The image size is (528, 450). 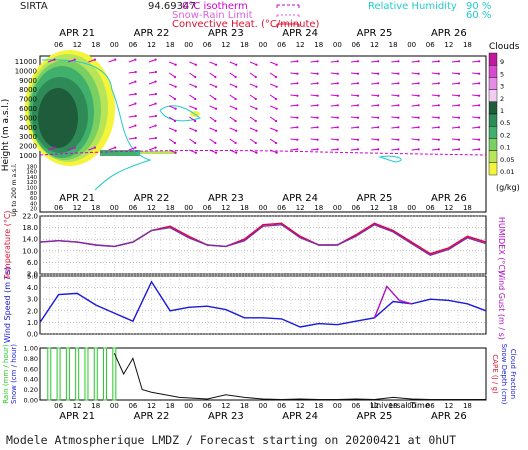 What do you see at coordinates (77, 33) in the screenshot?
I see `top-day-label: APR 21` at bounding box center [77, 33].